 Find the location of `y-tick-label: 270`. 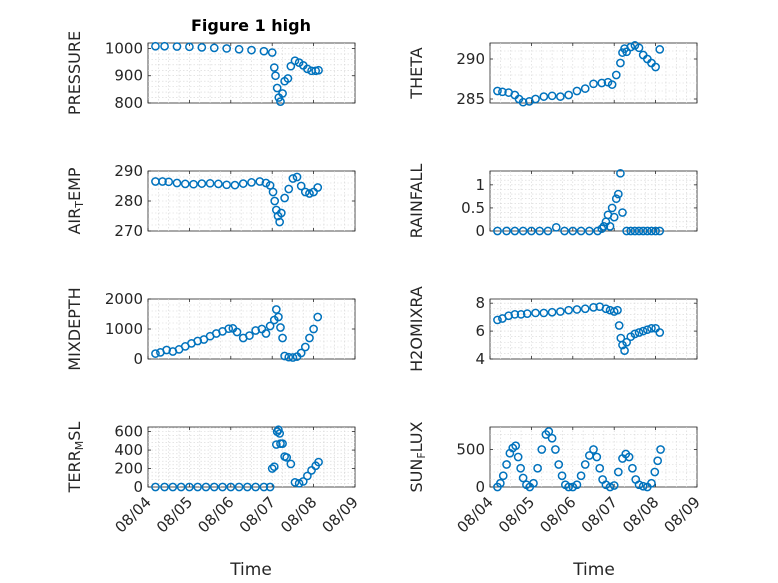

y-tick-label: 270 is located at coordinates (128, 231).